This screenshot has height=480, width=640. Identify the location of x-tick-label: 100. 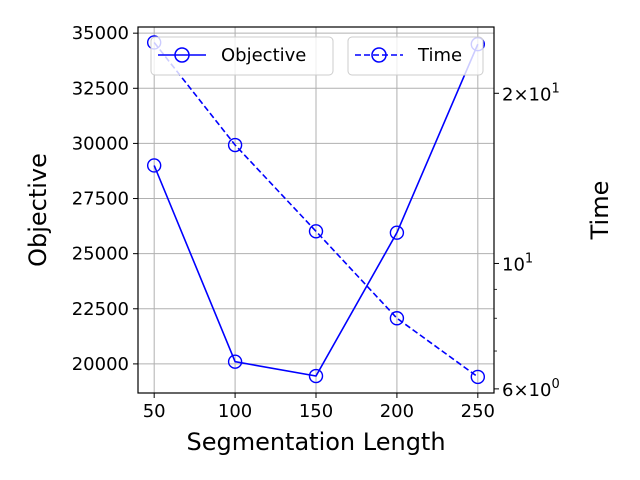
(235, 411).